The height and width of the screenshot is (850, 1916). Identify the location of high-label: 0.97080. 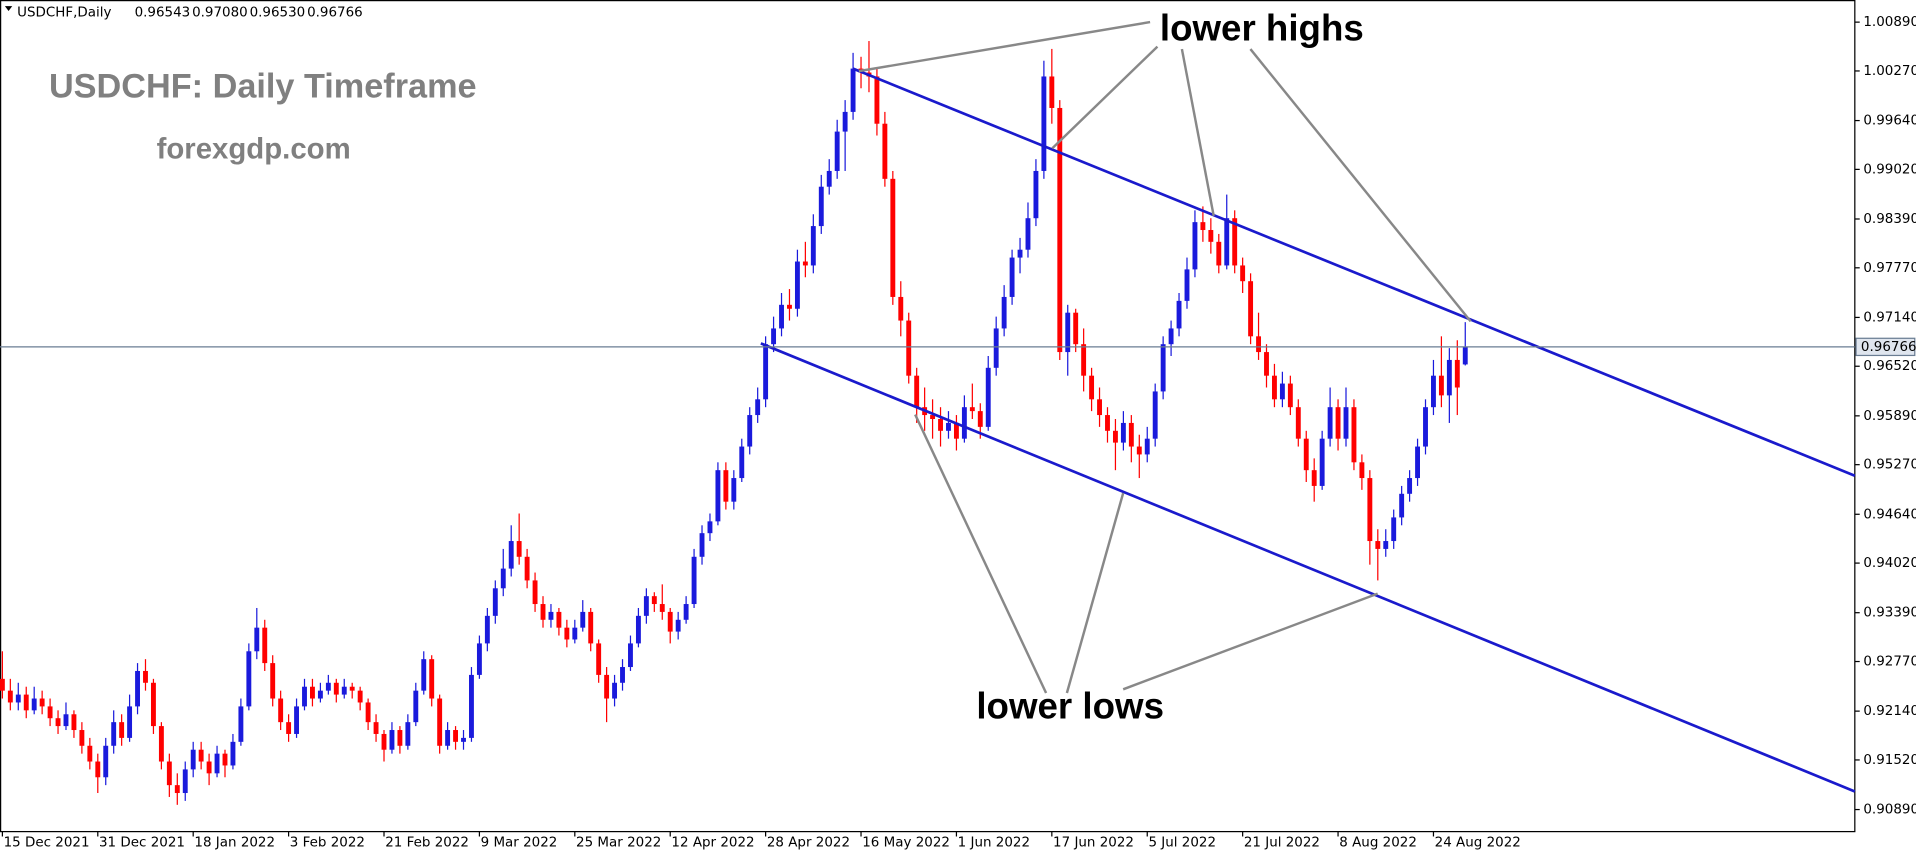
(220, 12).